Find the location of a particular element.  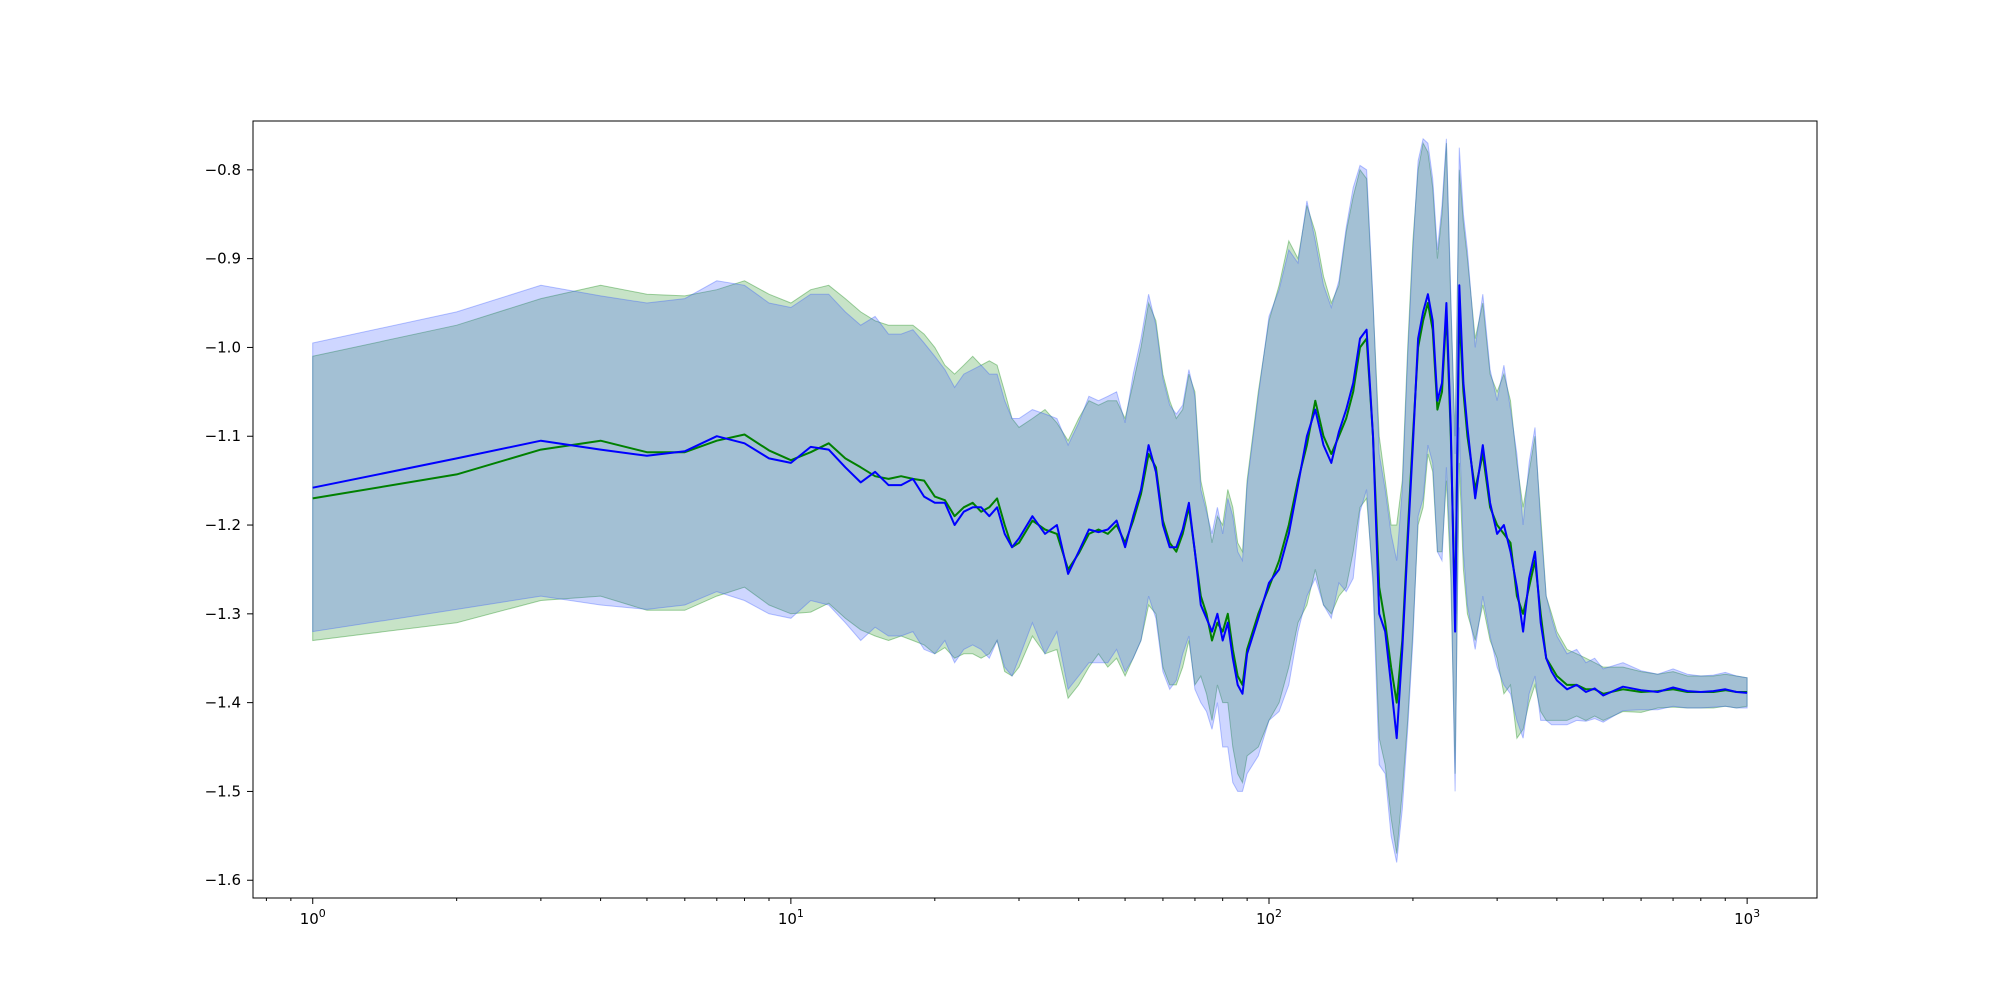

x-tick-exponent: 2 is located at coordinates (1278, 913).